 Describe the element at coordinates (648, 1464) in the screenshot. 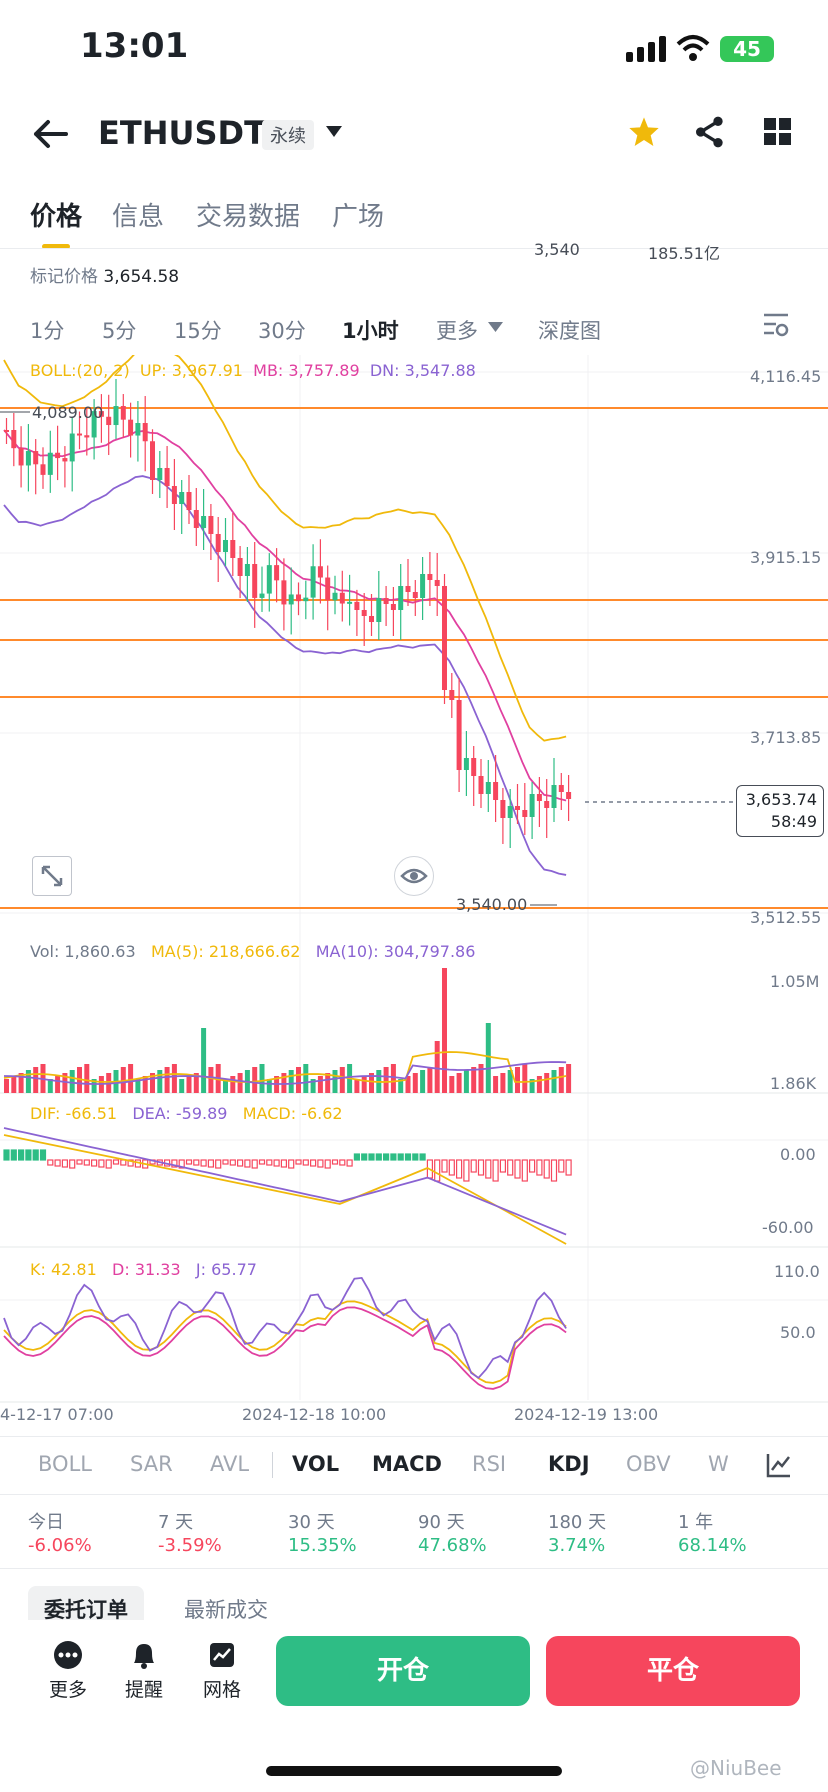

I see `indicator-obv: OBV` at that location.